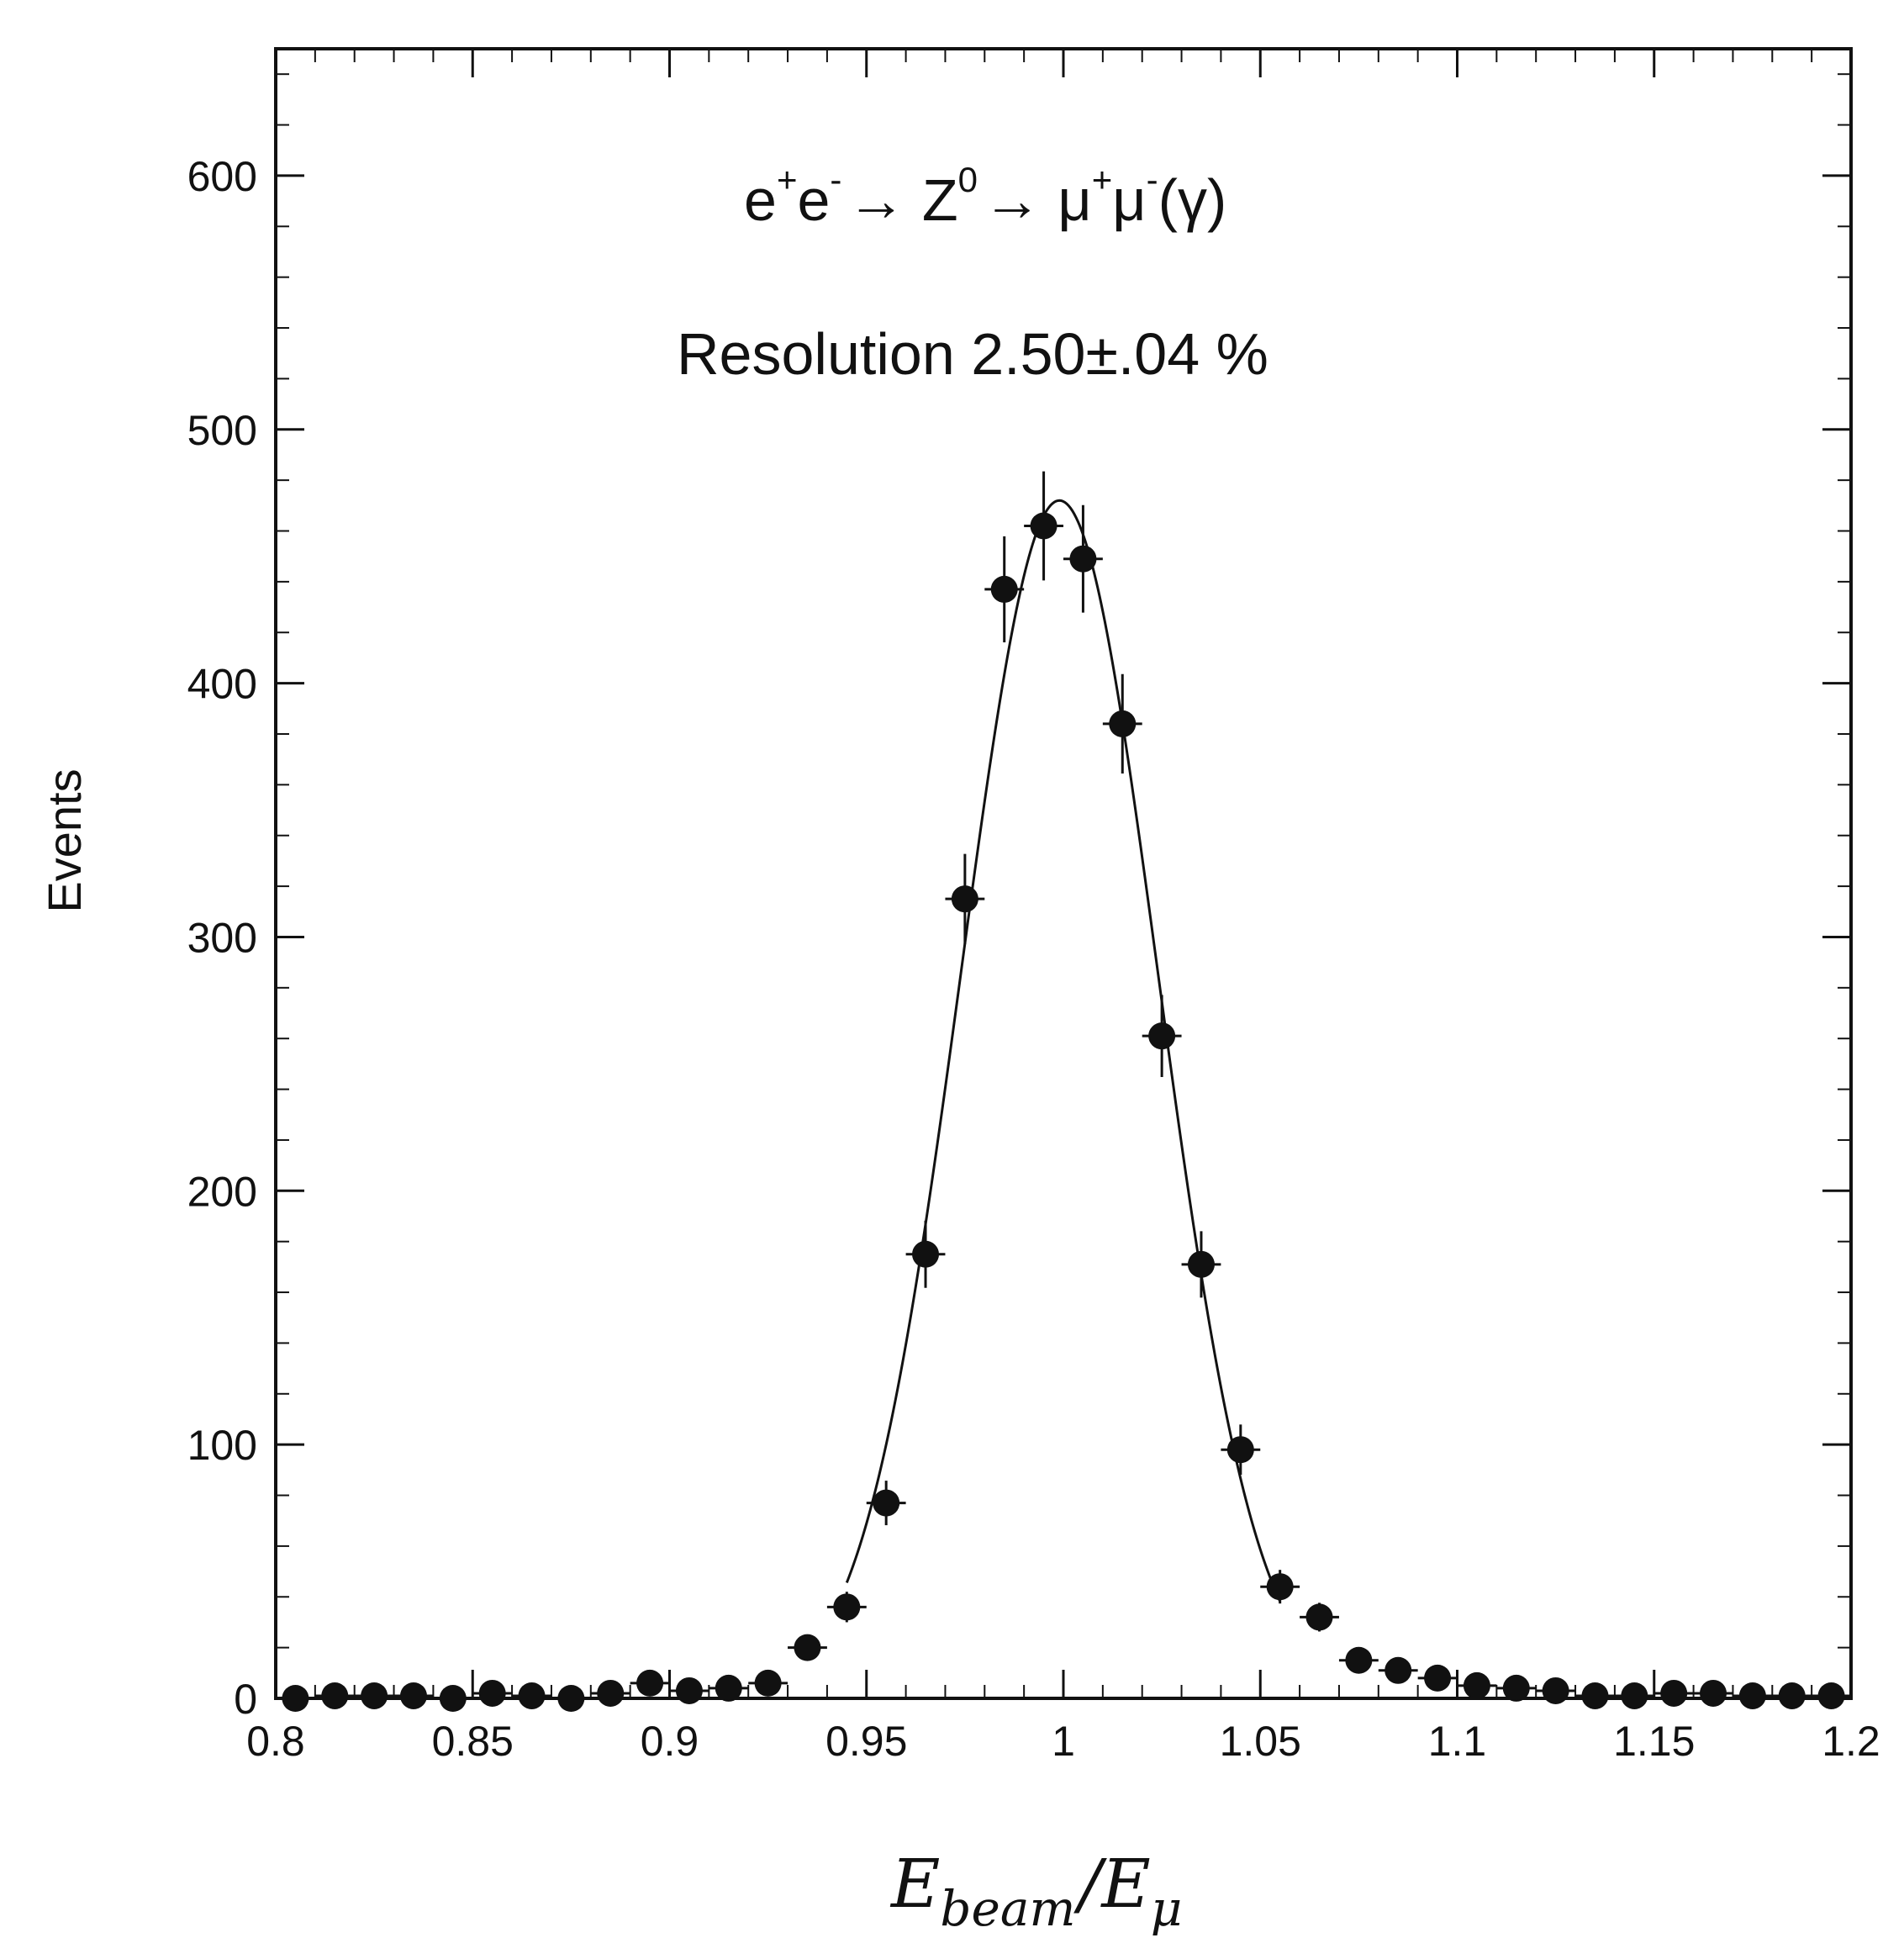  What do you see at coordinates (670, 1741) in the screenshot?
I see `x-tick-label: 0.9` at bounding box center [670, 1741].